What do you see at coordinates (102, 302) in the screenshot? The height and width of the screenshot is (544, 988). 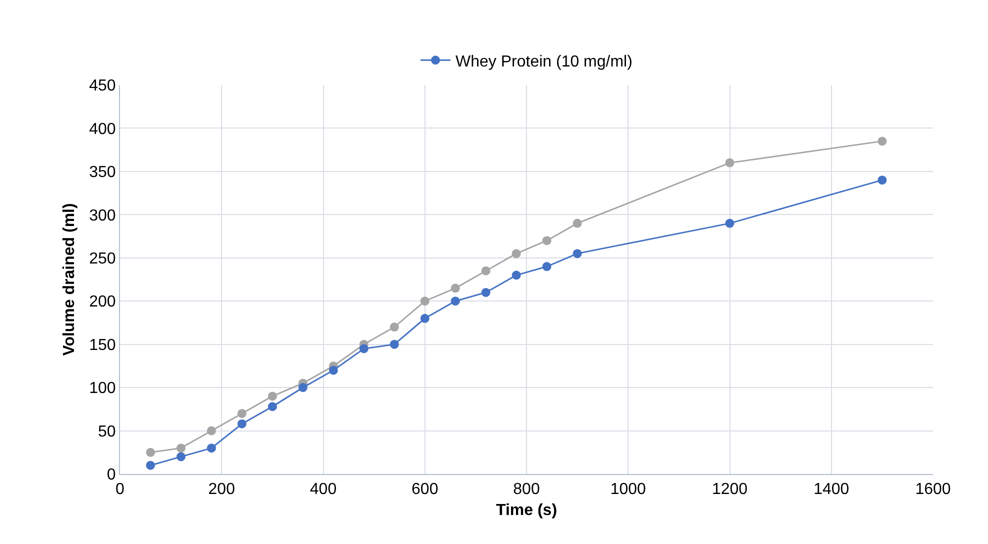 I see `y-tick-label: 200` at bounding box center [102, 302].